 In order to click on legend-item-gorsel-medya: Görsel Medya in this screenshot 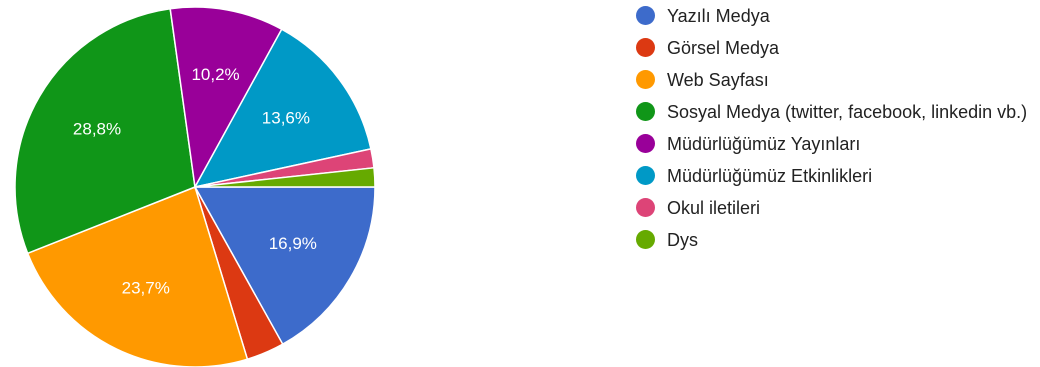, I will do `click(836, 48)`.